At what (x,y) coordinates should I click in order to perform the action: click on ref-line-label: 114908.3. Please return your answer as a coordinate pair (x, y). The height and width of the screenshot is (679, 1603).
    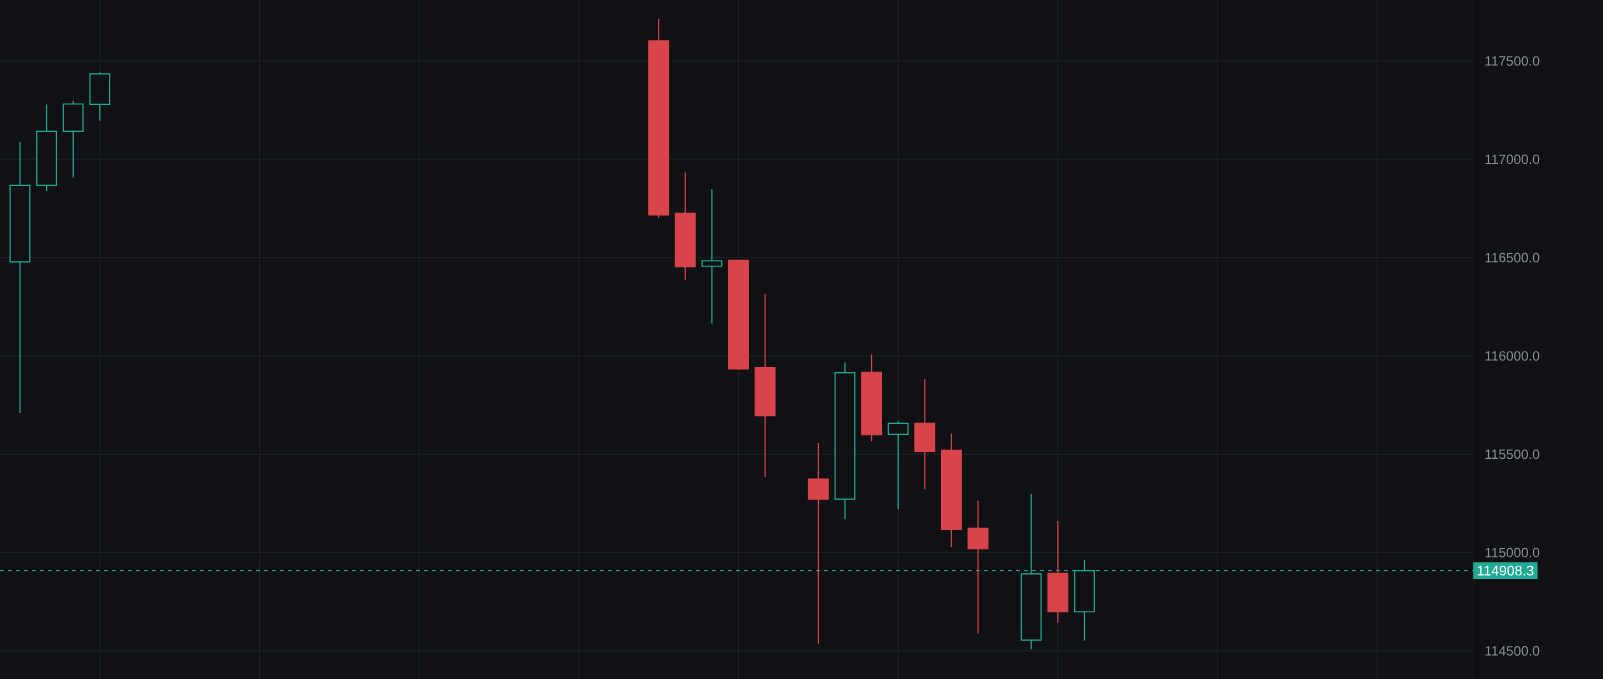
    Looking at the image, I should click on (1505, 570).